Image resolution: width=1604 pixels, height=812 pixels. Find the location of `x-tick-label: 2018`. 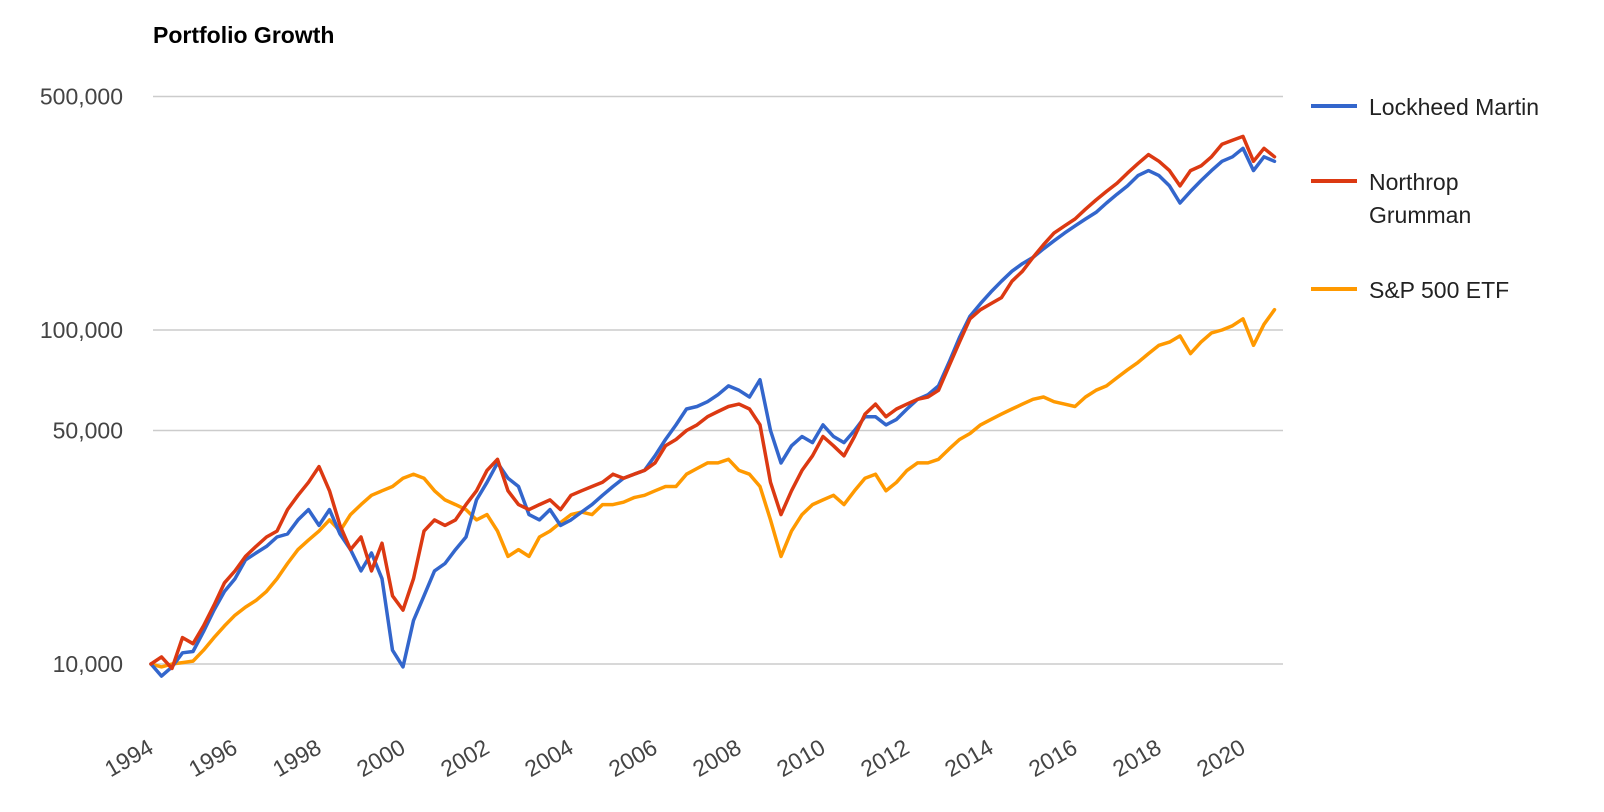

x-tick-label: 2018 is located at coordinates (1136, 758).